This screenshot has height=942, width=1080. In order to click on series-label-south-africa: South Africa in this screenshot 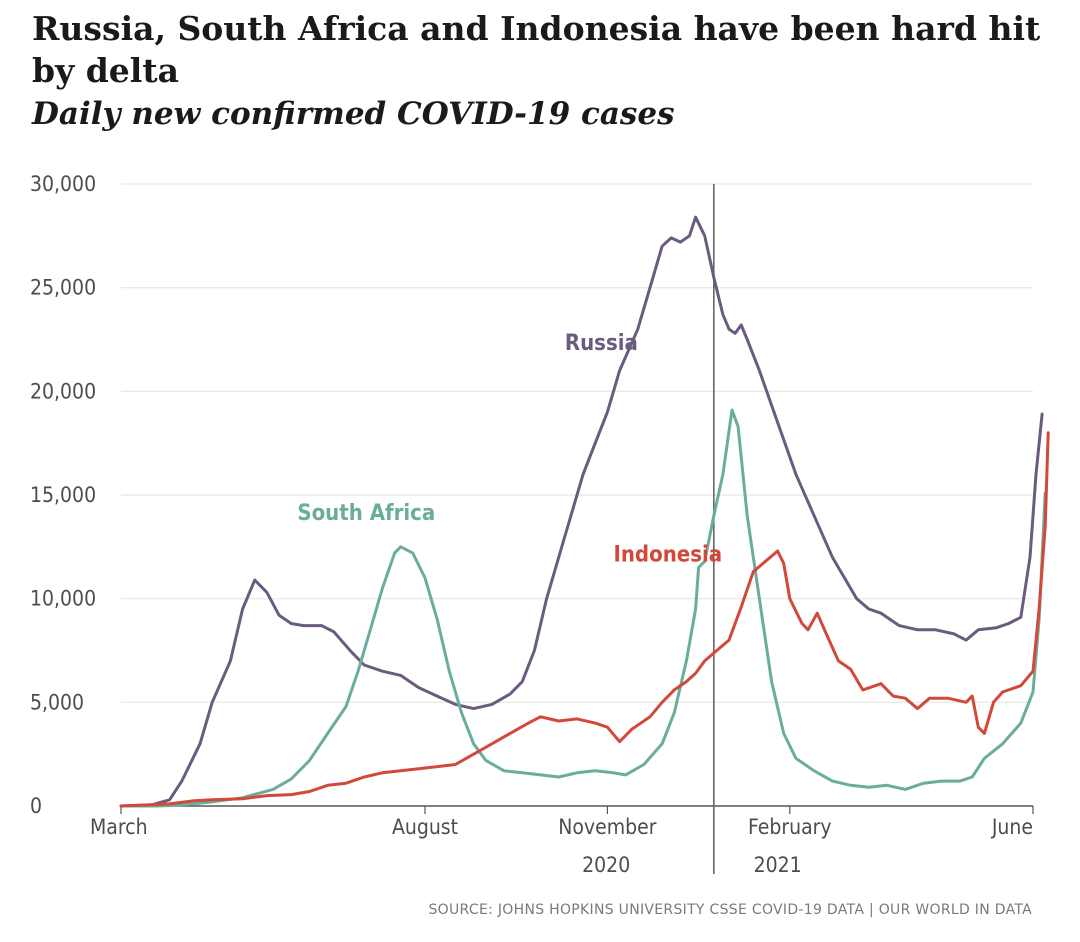, I will do `click(366, 513)`.